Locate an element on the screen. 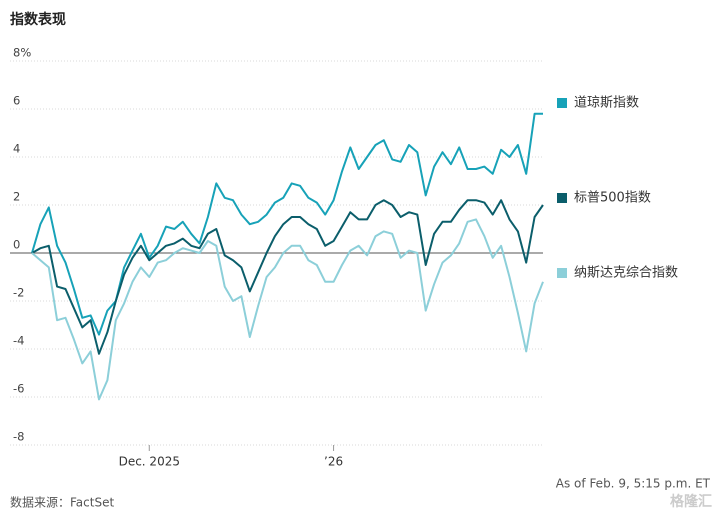  timestamp: As of Feb. 9, 5:15 p.m. ET is located at coordinates (633, 484).